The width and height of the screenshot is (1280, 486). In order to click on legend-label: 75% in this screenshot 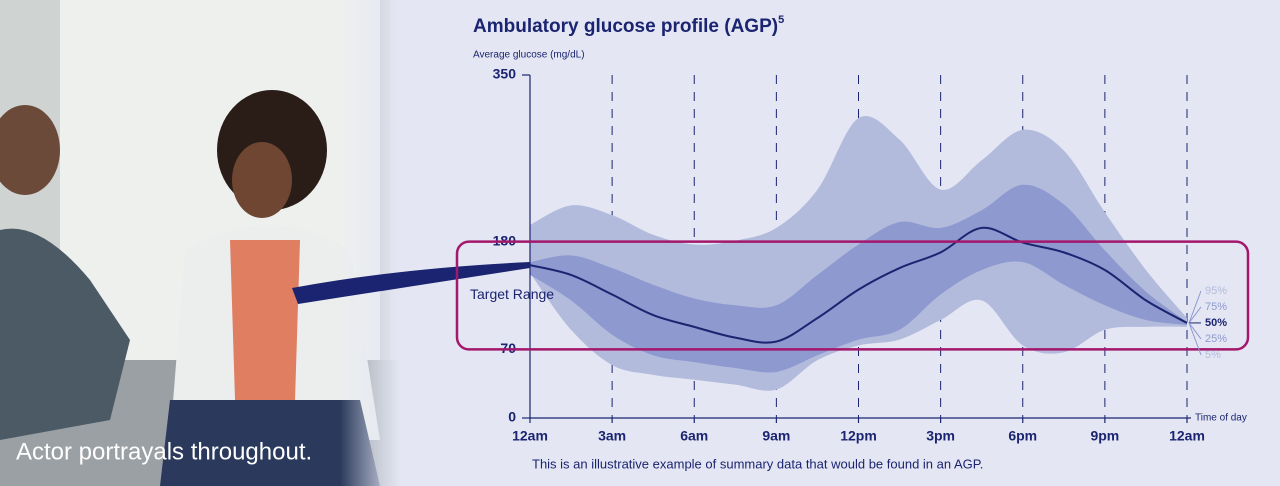, I will do `click(1216, 307)`.